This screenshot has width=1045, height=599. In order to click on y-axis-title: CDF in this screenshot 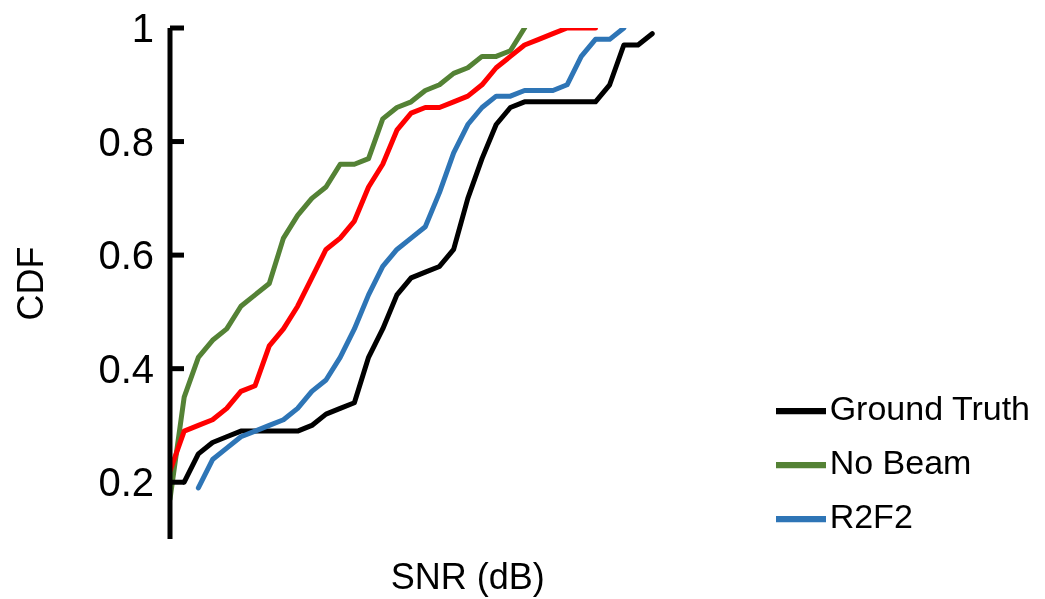, I will do `click(30, 283)`.